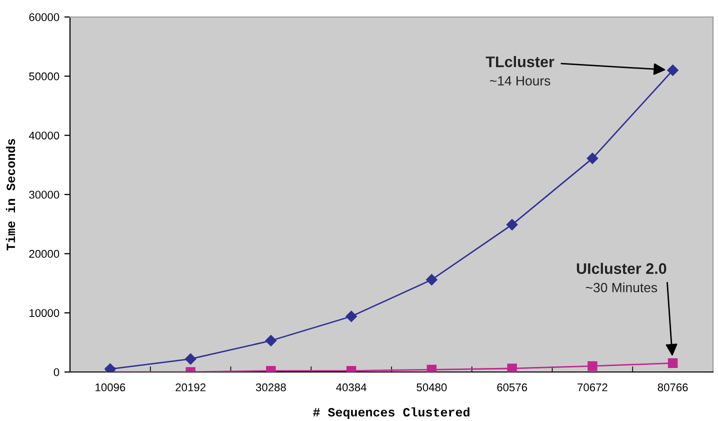 The image size is (718, 421). What do you see at coordinates (191, 387) in the screenshot?
I see `x-tick-label: 20192` at bounding box center [191, 387].